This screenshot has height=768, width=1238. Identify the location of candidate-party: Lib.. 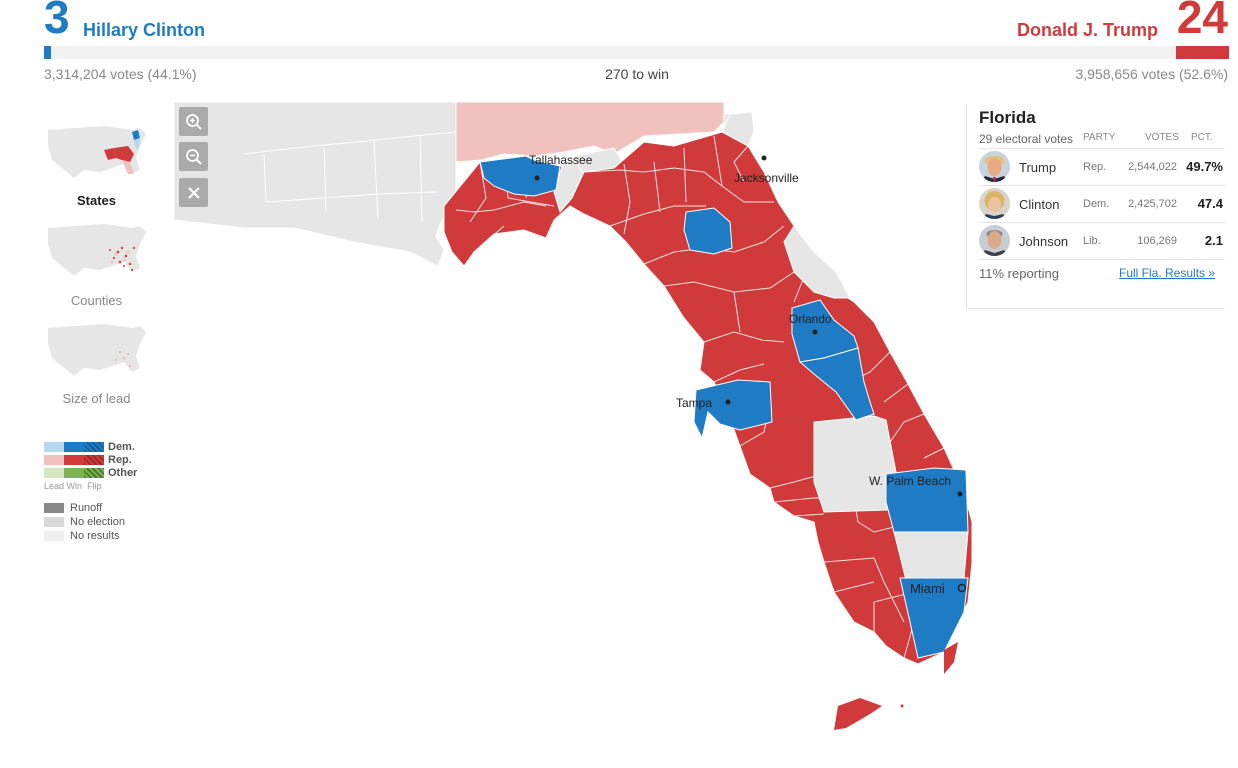
(1092, 241).